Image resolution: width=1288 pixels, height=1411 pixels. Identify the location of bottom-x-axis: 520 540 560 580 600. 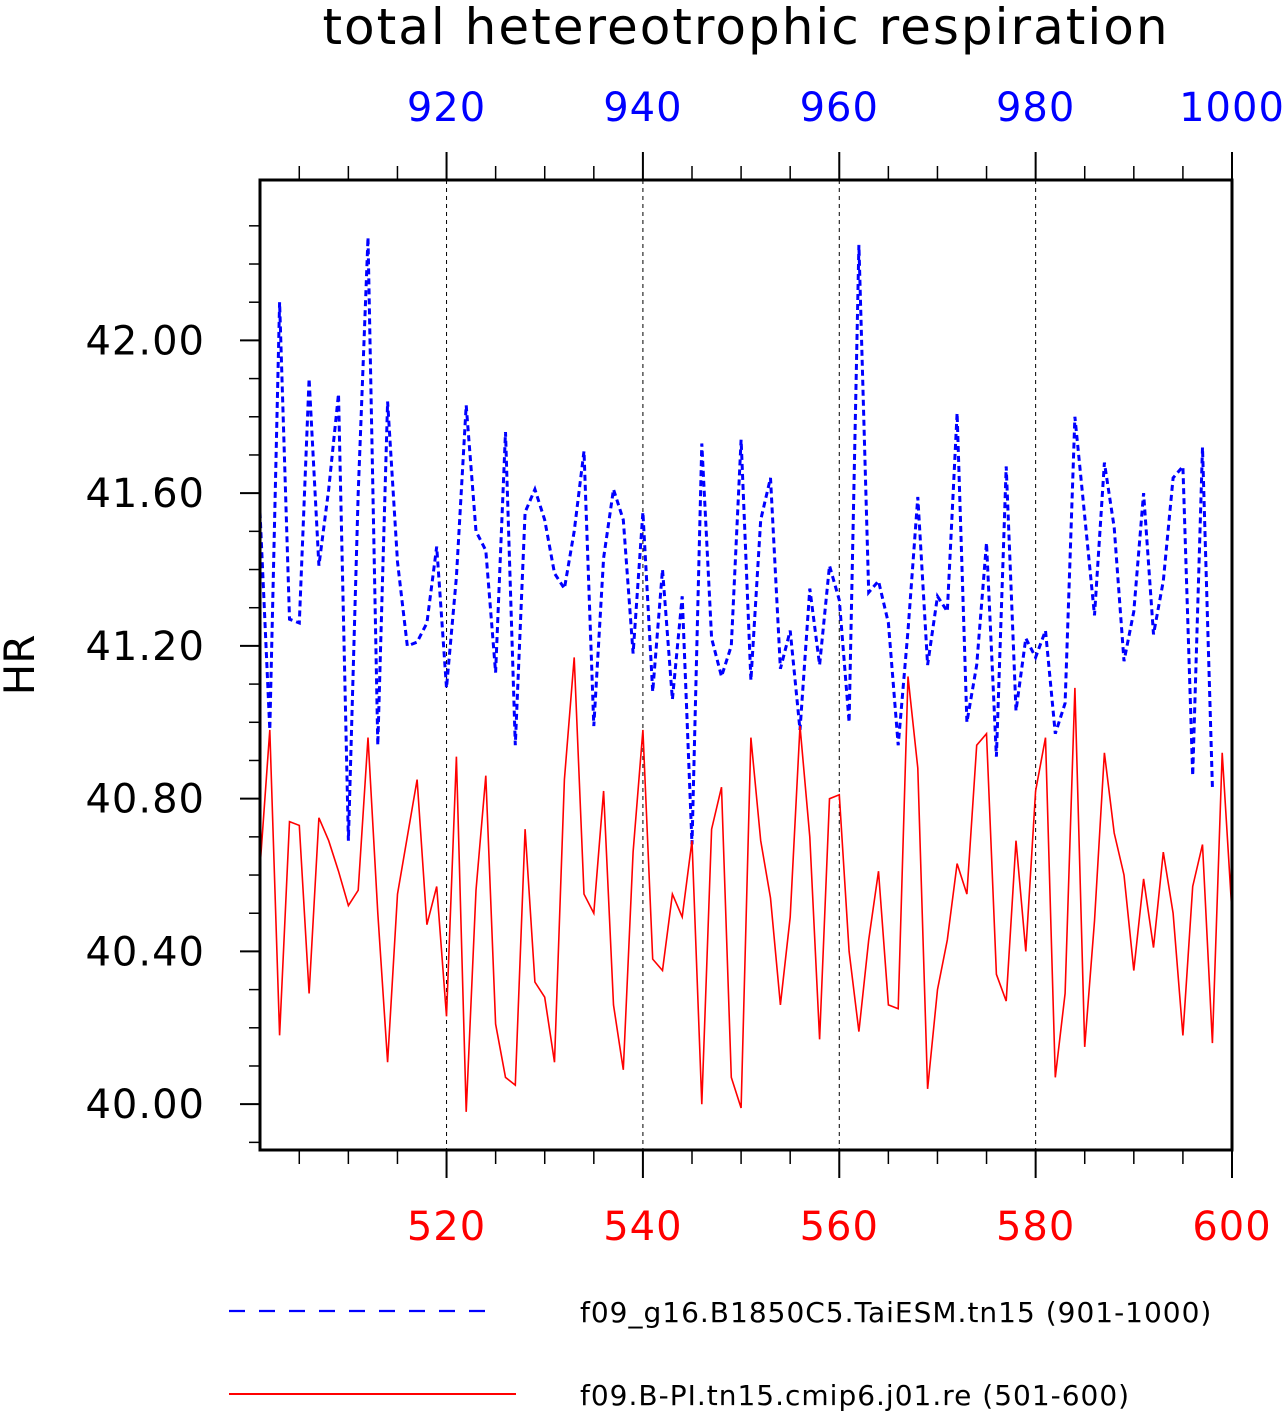
(839, 1227).